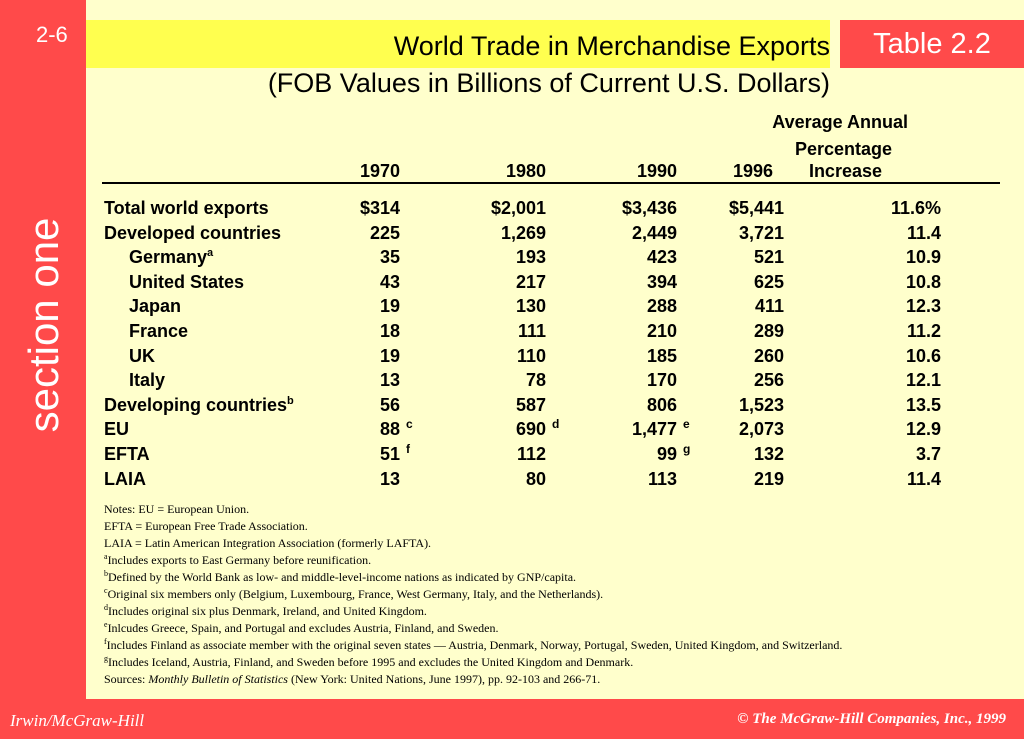  What do you see at coordinates (196, 404) in the screenshot?
I see `row-label-text: Developing countries` at bounding box center [196, 404].